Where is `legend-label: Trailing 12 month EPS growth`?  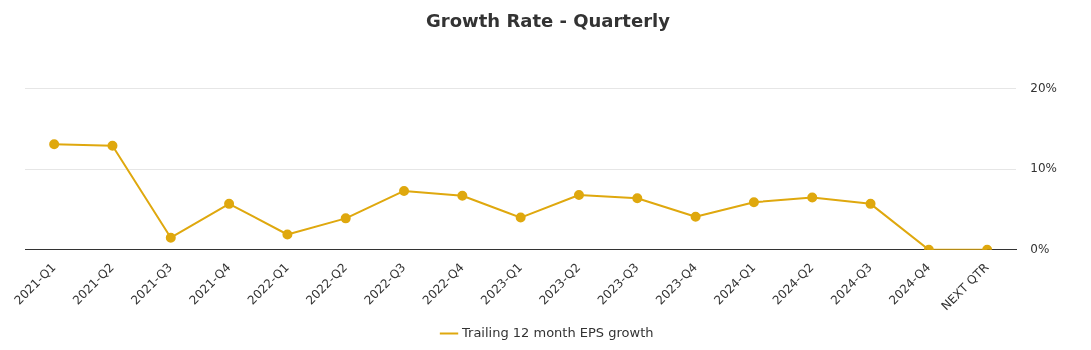
legend-label: Trailing 12 month EPS growth is located at coordinates (557, 332).